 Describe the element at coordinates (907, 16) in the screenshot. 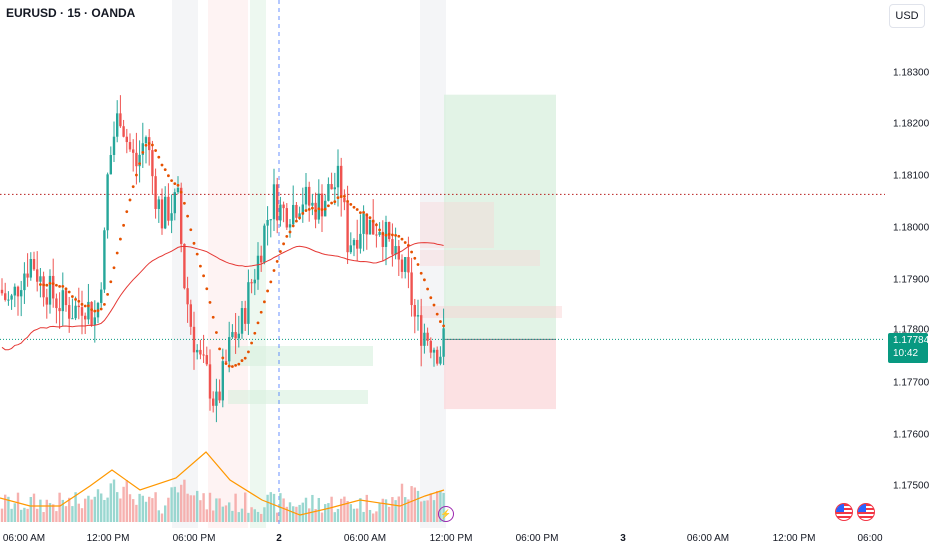

I see `currency-button: USD` at that location.